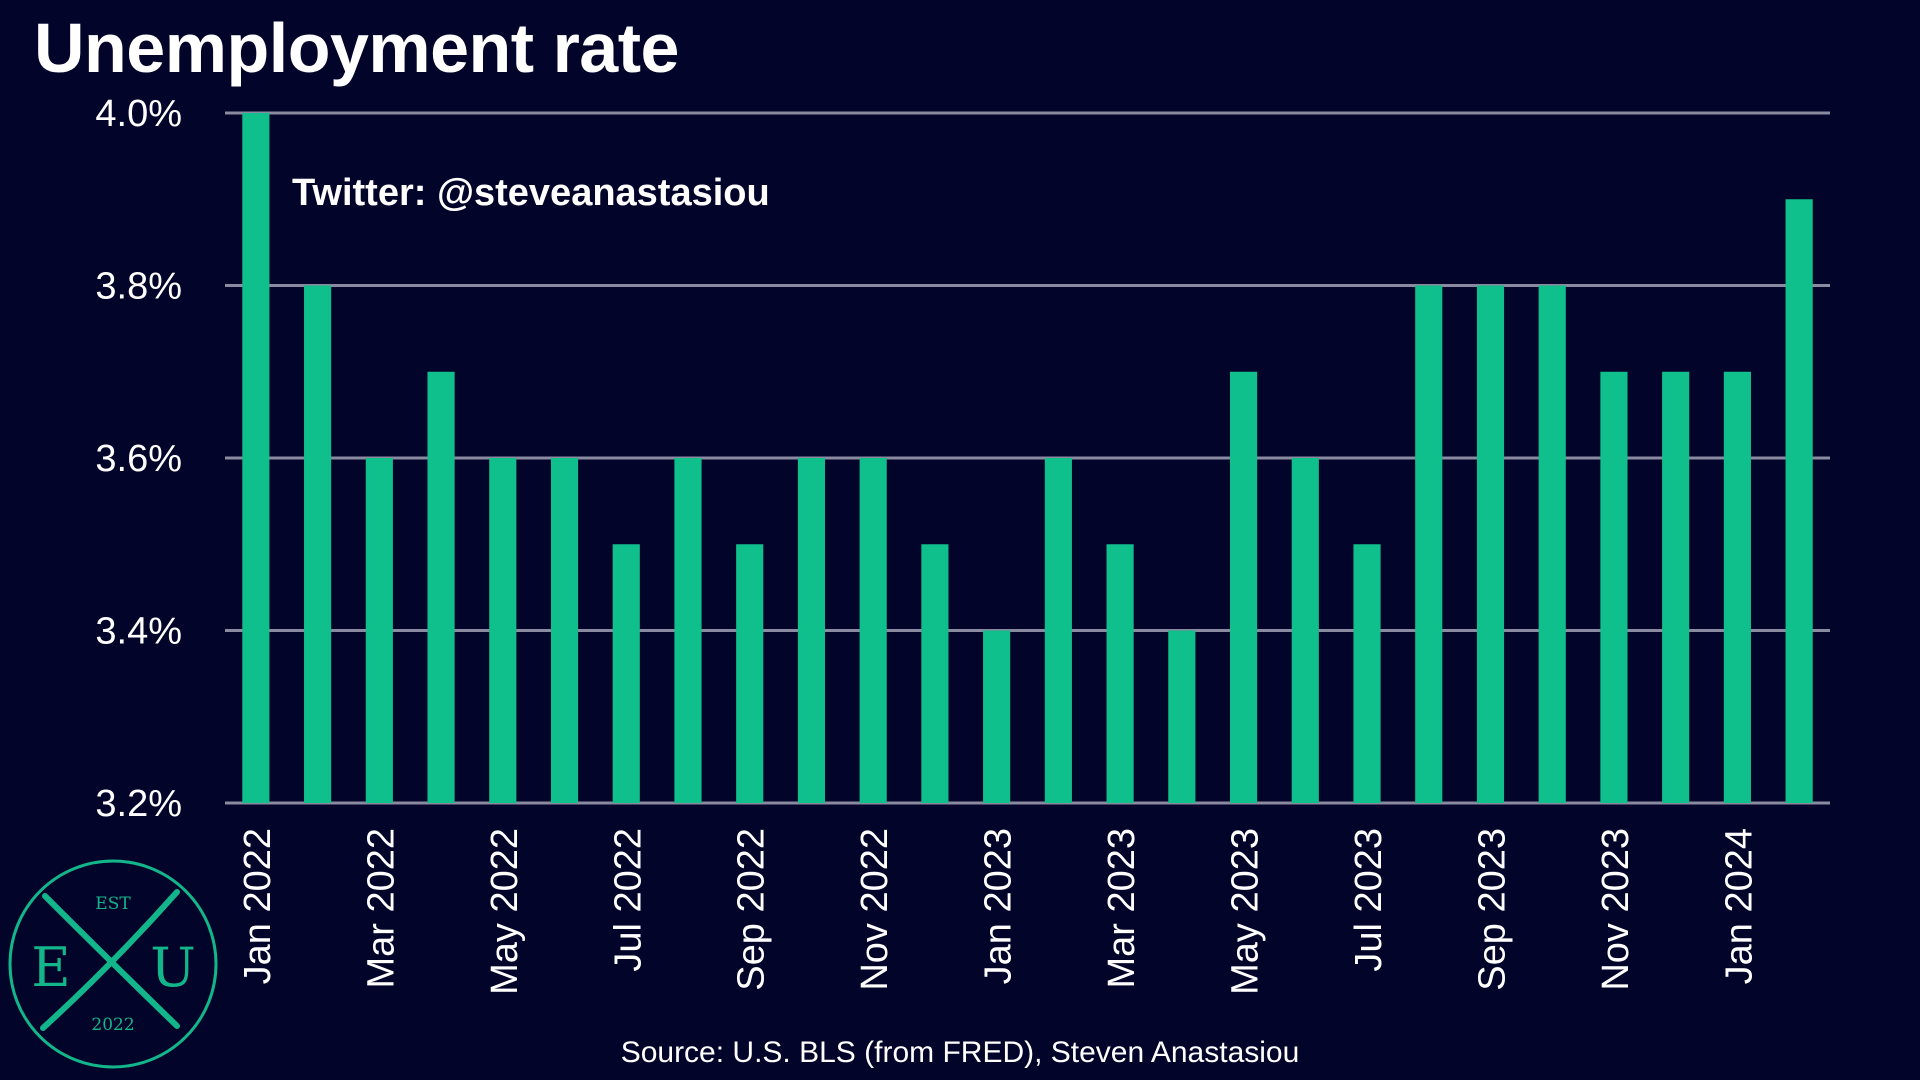  What do you see at coordinates (50, 967) in the screenshot?
I see `logo-left-letter: E` at bounding box center [50, 967].